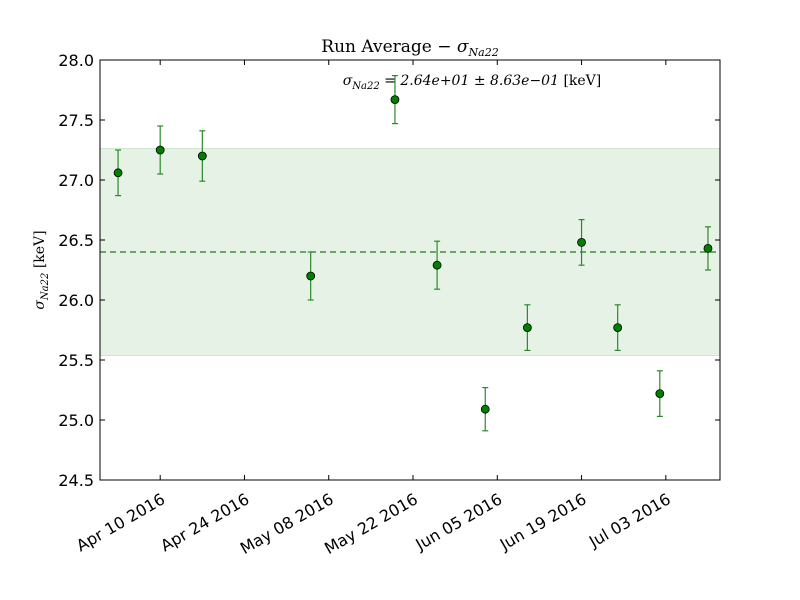  What do you see at coordinates (76, 420) in the screenshot?
I see `y-tick-label: 25.0` at bounding box center [76, 420].